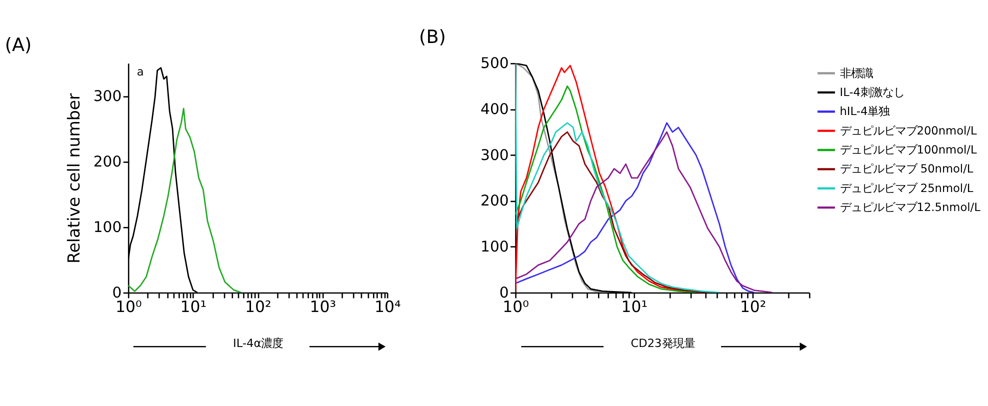 The width and height of the screenshot is (988, 406). Describe the element at coordinates (856, 73) in the screenshot. I see `legend-label: 非標識` at that location.